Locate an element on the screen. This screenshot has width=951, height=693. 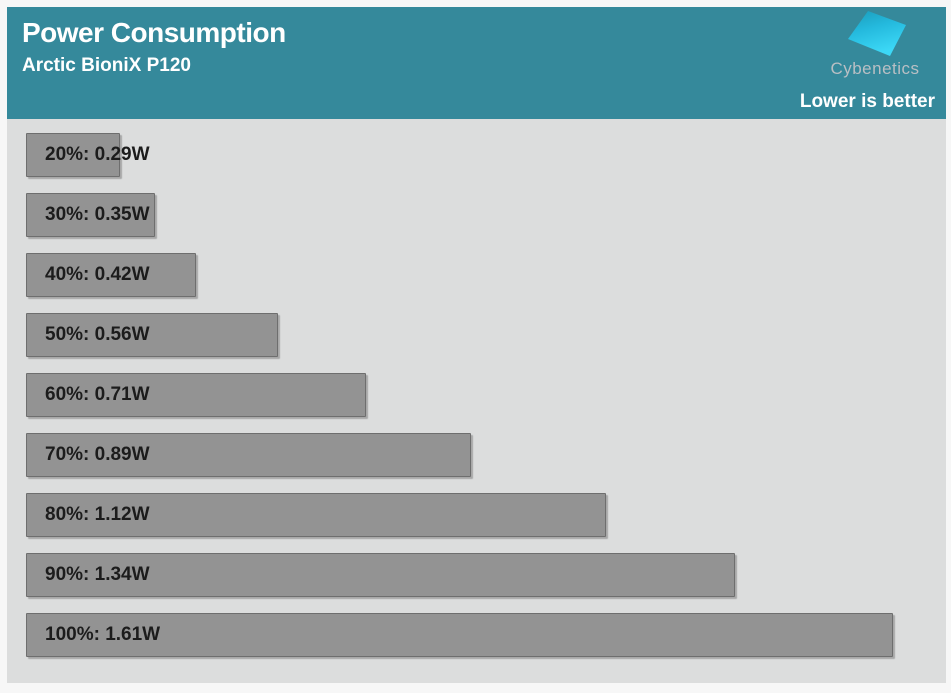
bar-label: 80%: 1.12W is located at coordinates (97, 514).